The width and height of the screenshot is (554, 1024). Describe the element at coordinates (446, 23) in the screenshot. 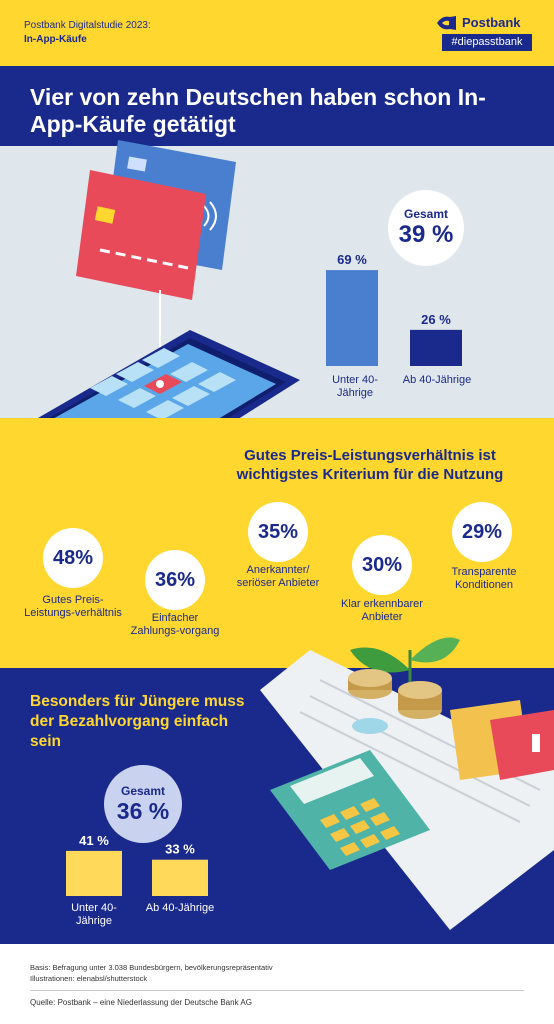

I see `postbank-horn-icon` at that location.